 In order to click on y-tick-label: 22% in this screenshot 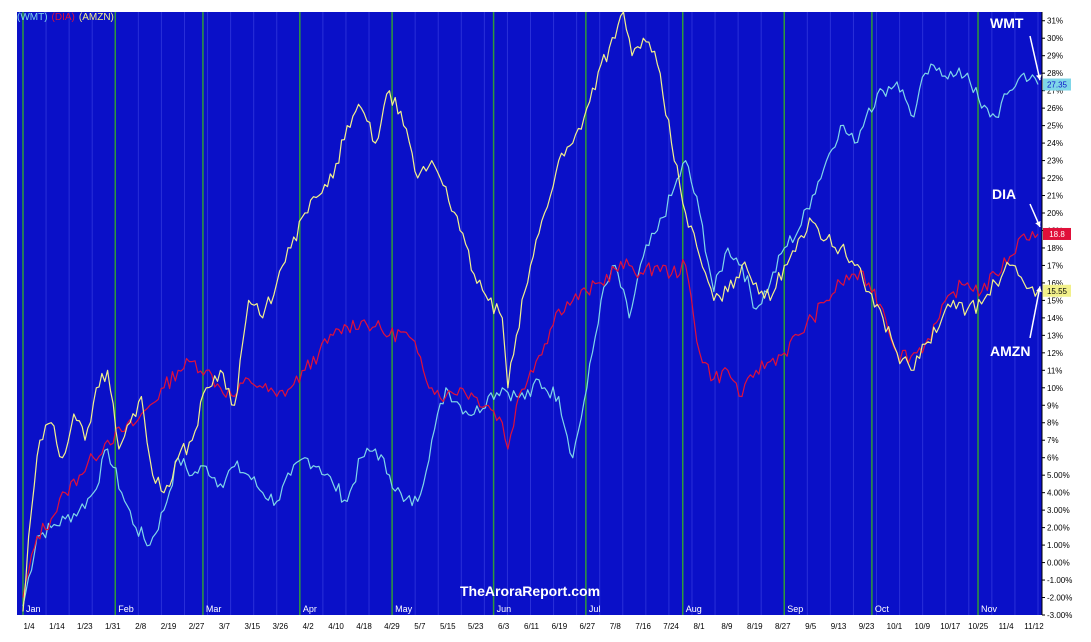, I will do `click(1055, 178)`.